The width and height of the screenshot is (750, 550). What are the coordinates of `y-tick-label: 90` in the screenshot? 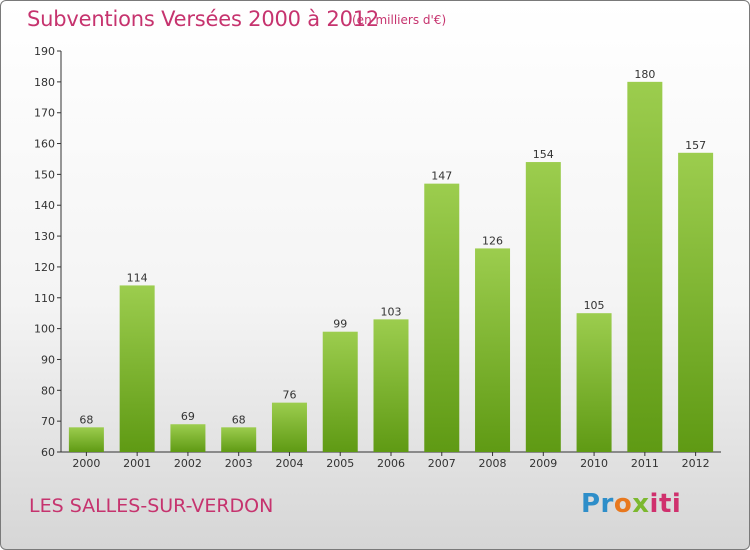 It's located at (48, 359).